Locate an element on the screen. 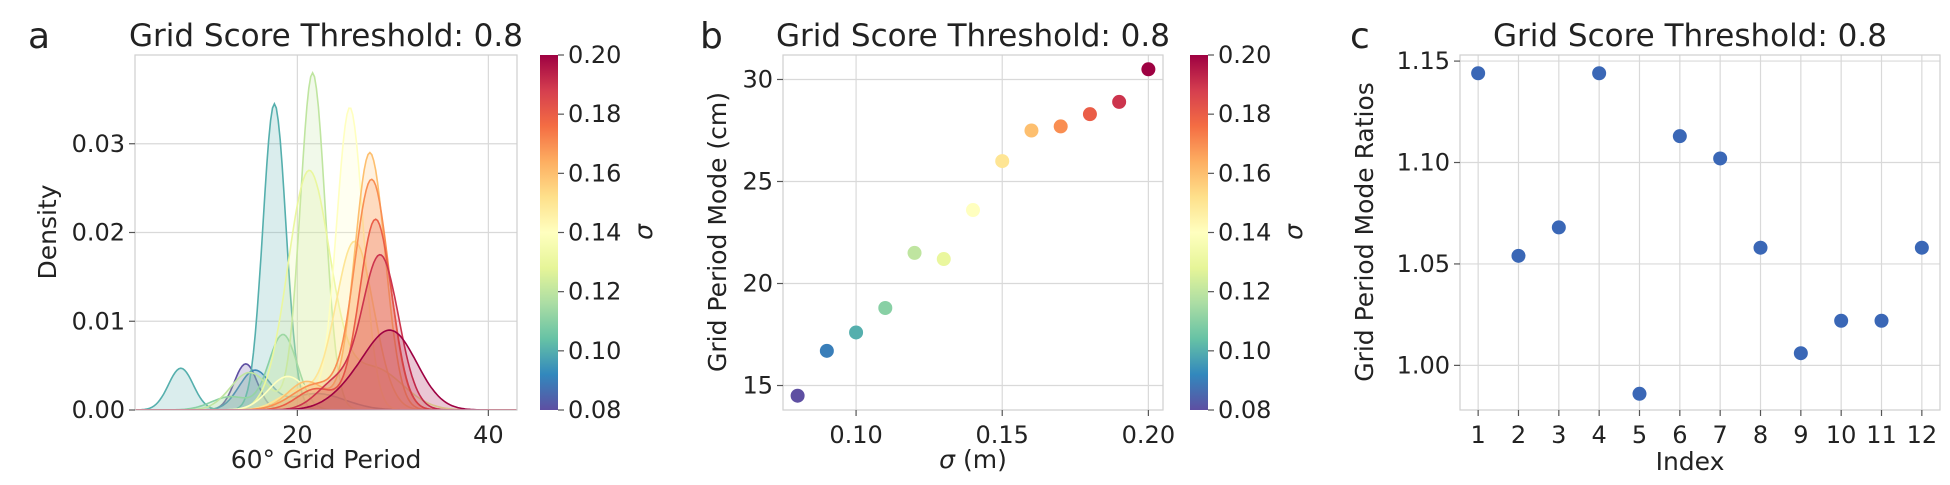 This screenshot has height=485, width=1950. colorbar-a-ticks: 0.08 0.10 0.12 0.14 0.16 0.18 0.20 is located at coordinates (589, 232).